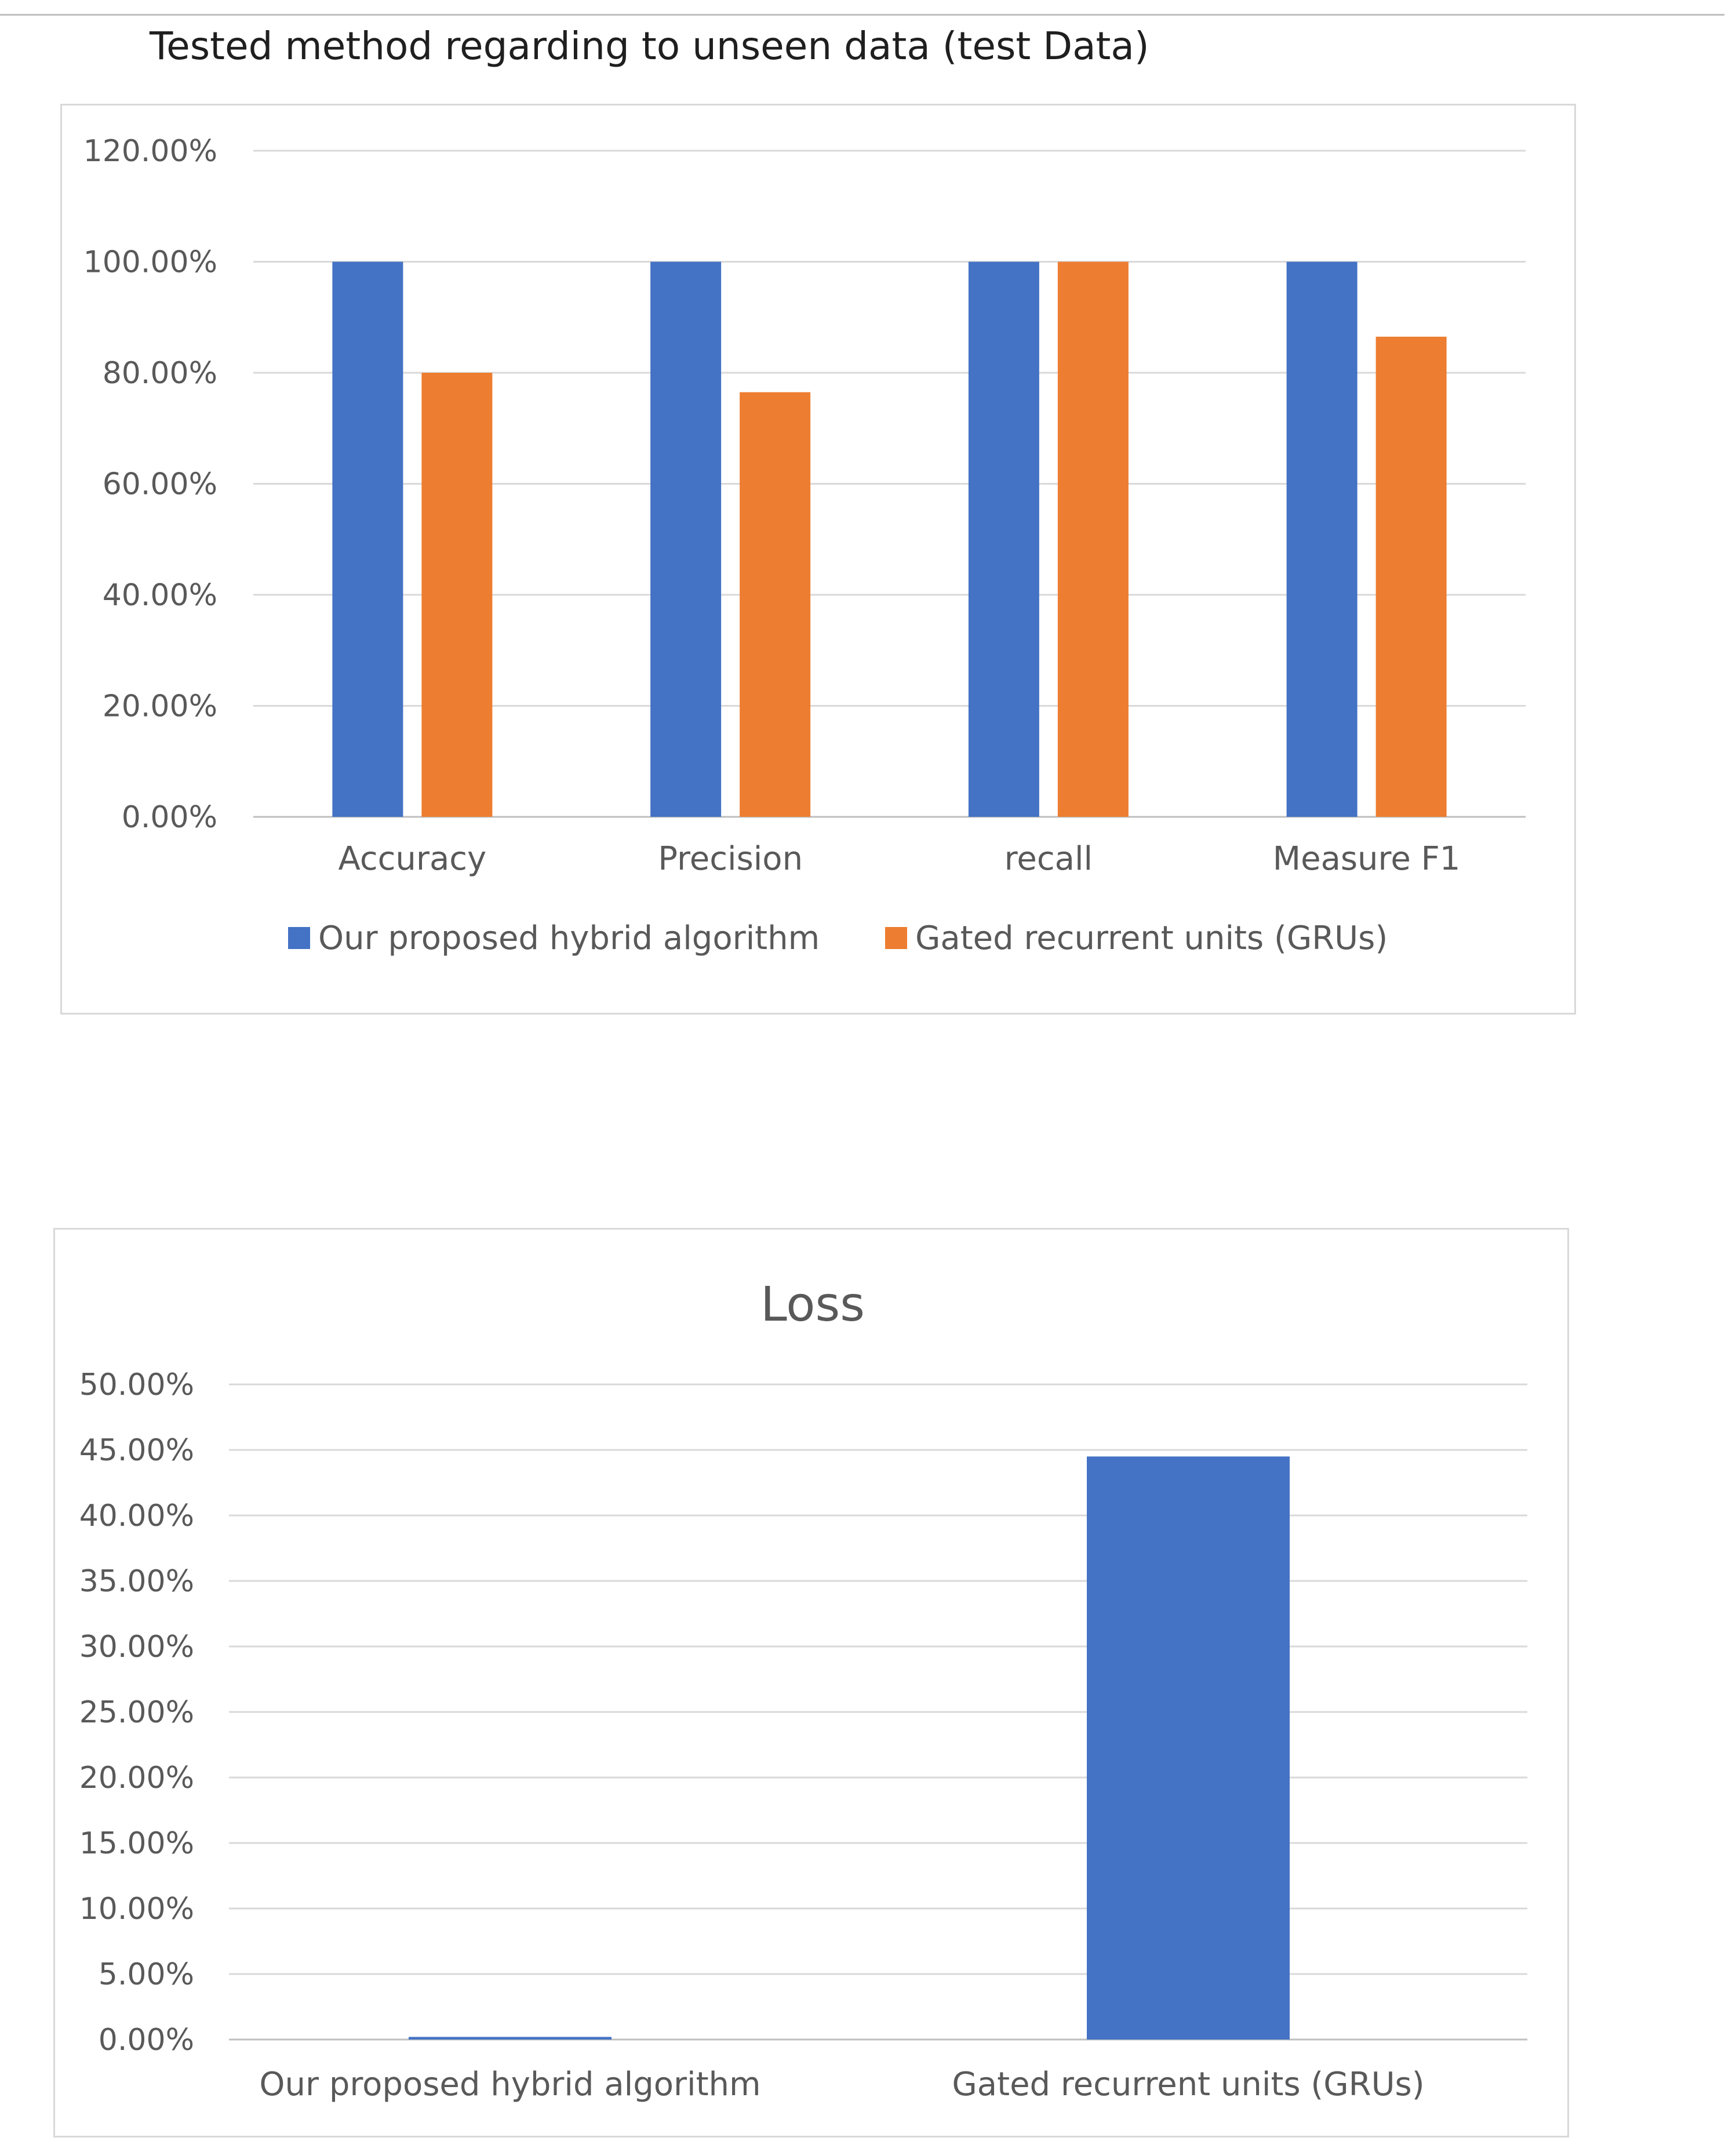 This screenshot has height=2152, width=1736. Describe the element at coordinates (813, 1304) in the screenshot. I see `chart-title: Loss` at that location.